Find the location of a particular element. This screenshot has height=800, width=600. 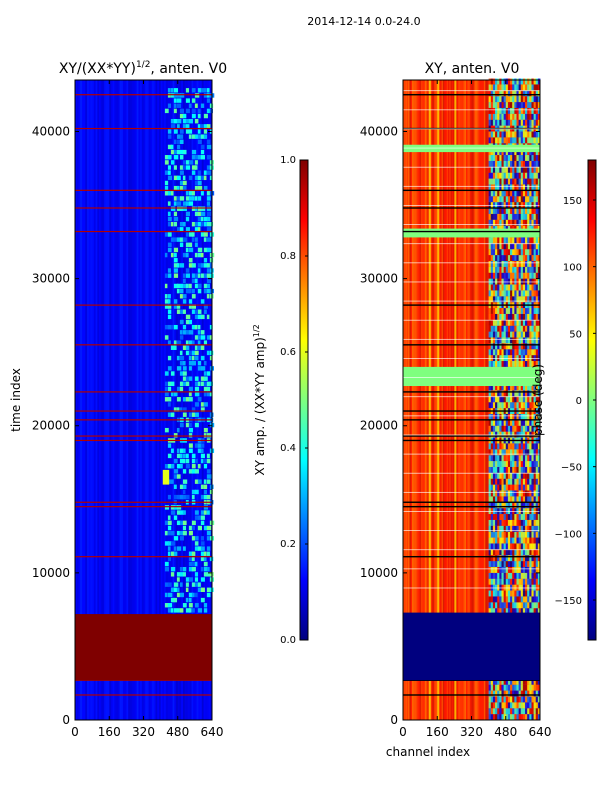

phase-x-tick-label: 640 is located at coordinates (540, 732).